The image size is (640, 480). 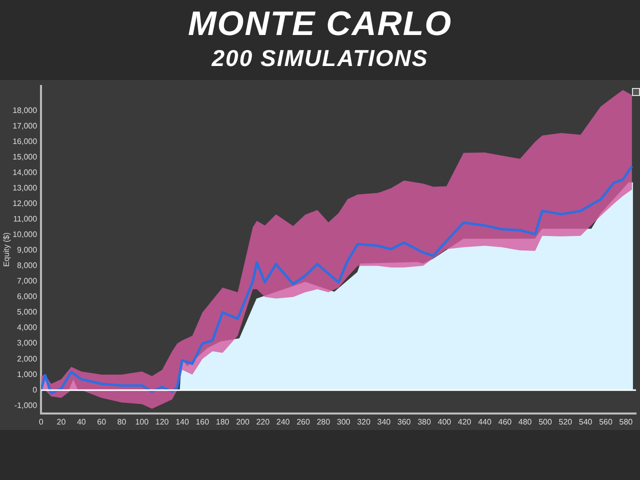 I want to click on x-tick-label: 180, so click(x=223, y=421).